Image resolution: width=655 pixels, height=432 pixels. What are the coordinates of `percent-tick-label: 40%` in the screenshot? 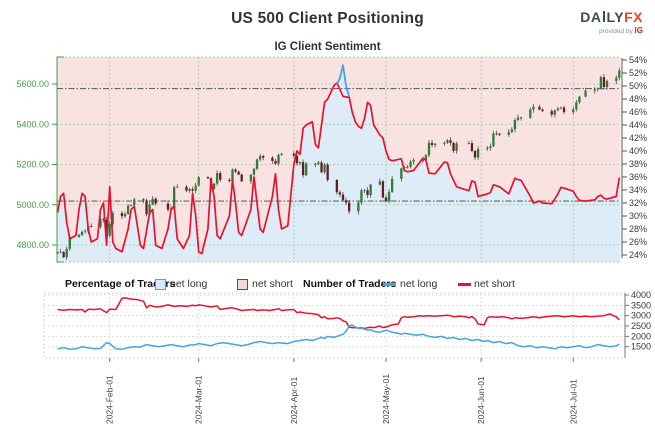 It's located at (638, 151).